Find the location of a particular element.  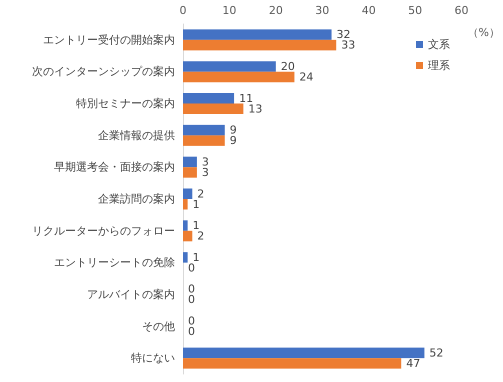

legend-label: 文系 is located at coordinates (439, 44).